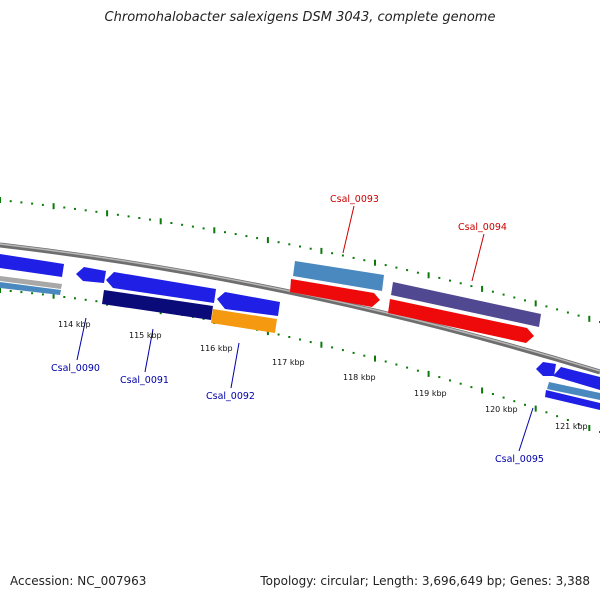  What do you see at coordinates (157, 305) in the screenshot?
I see `gene-bar-csal-0091-navy` at bounding box center [157, 305].